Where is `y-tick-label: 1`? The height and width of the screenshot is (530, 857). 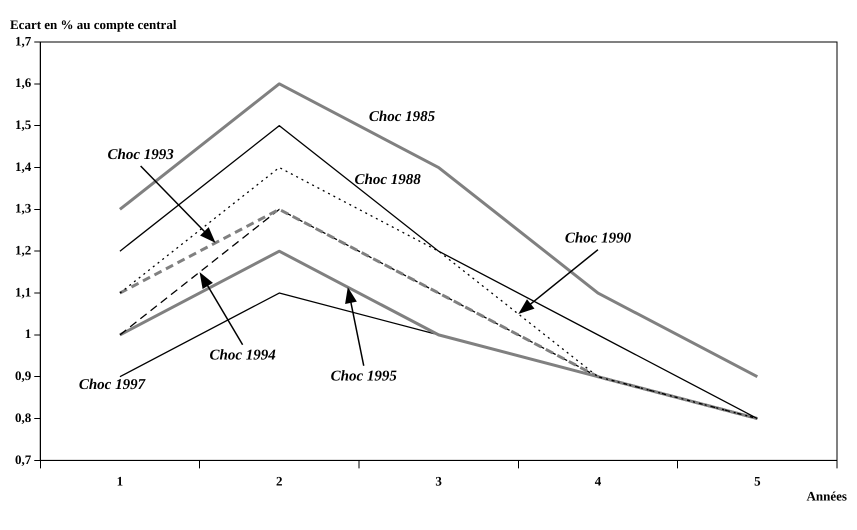
y-tick-label: 1 is located at coordinates (28, 334).